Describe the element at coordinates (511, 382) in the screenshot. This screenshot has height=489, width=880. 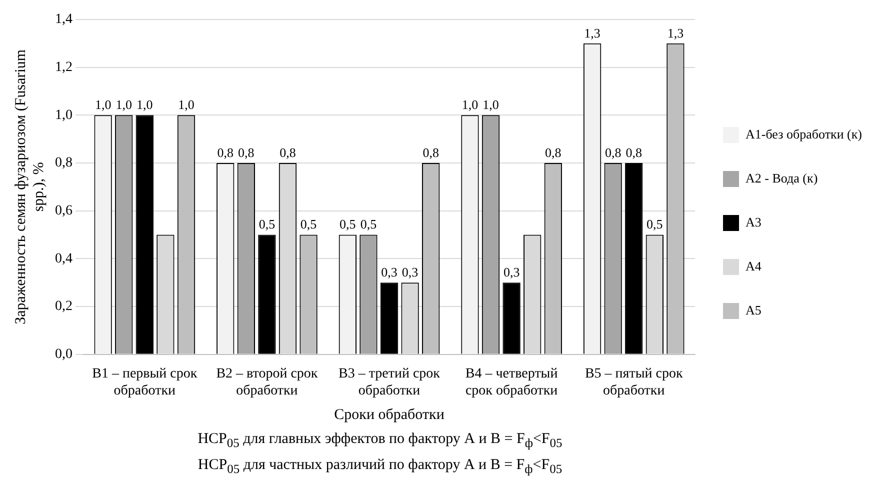
I see `x-tick-label: В4 – четвертый срок обработки` at that location.